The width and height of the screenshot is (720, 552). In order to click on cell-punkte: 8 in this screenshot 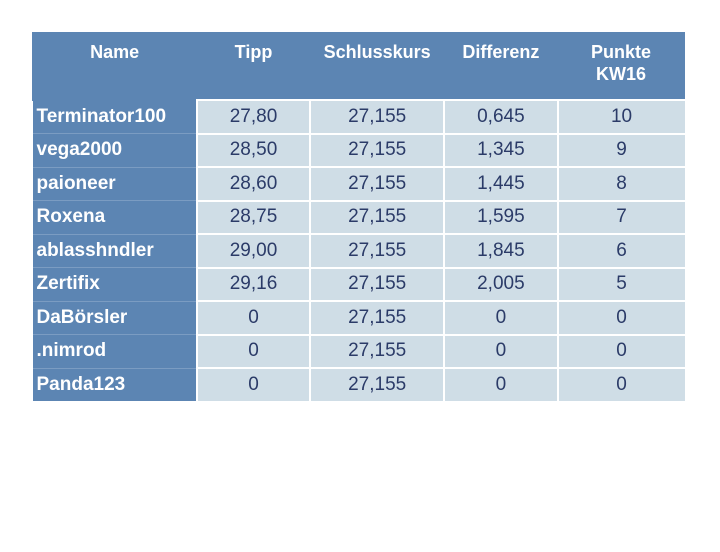, I will do `click(620, 184)`.